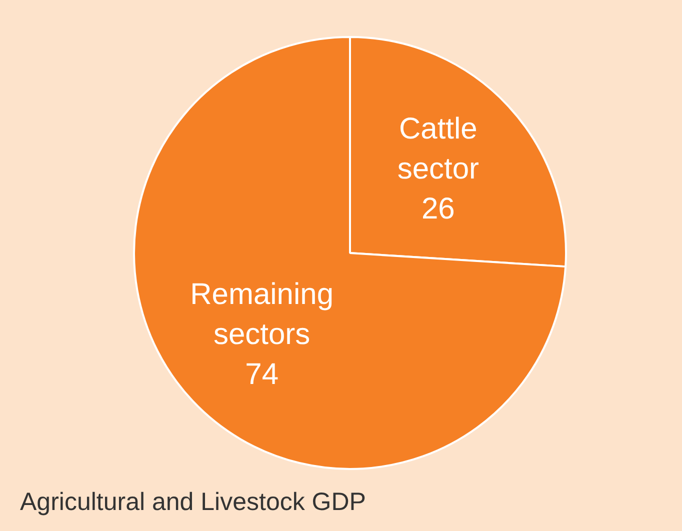 The width and height of the screenshot is (682, 531). Describe the element at coordinates (193, 502) in the screenshot. I see `text: Agricultural and Livestock GDP` at that location.